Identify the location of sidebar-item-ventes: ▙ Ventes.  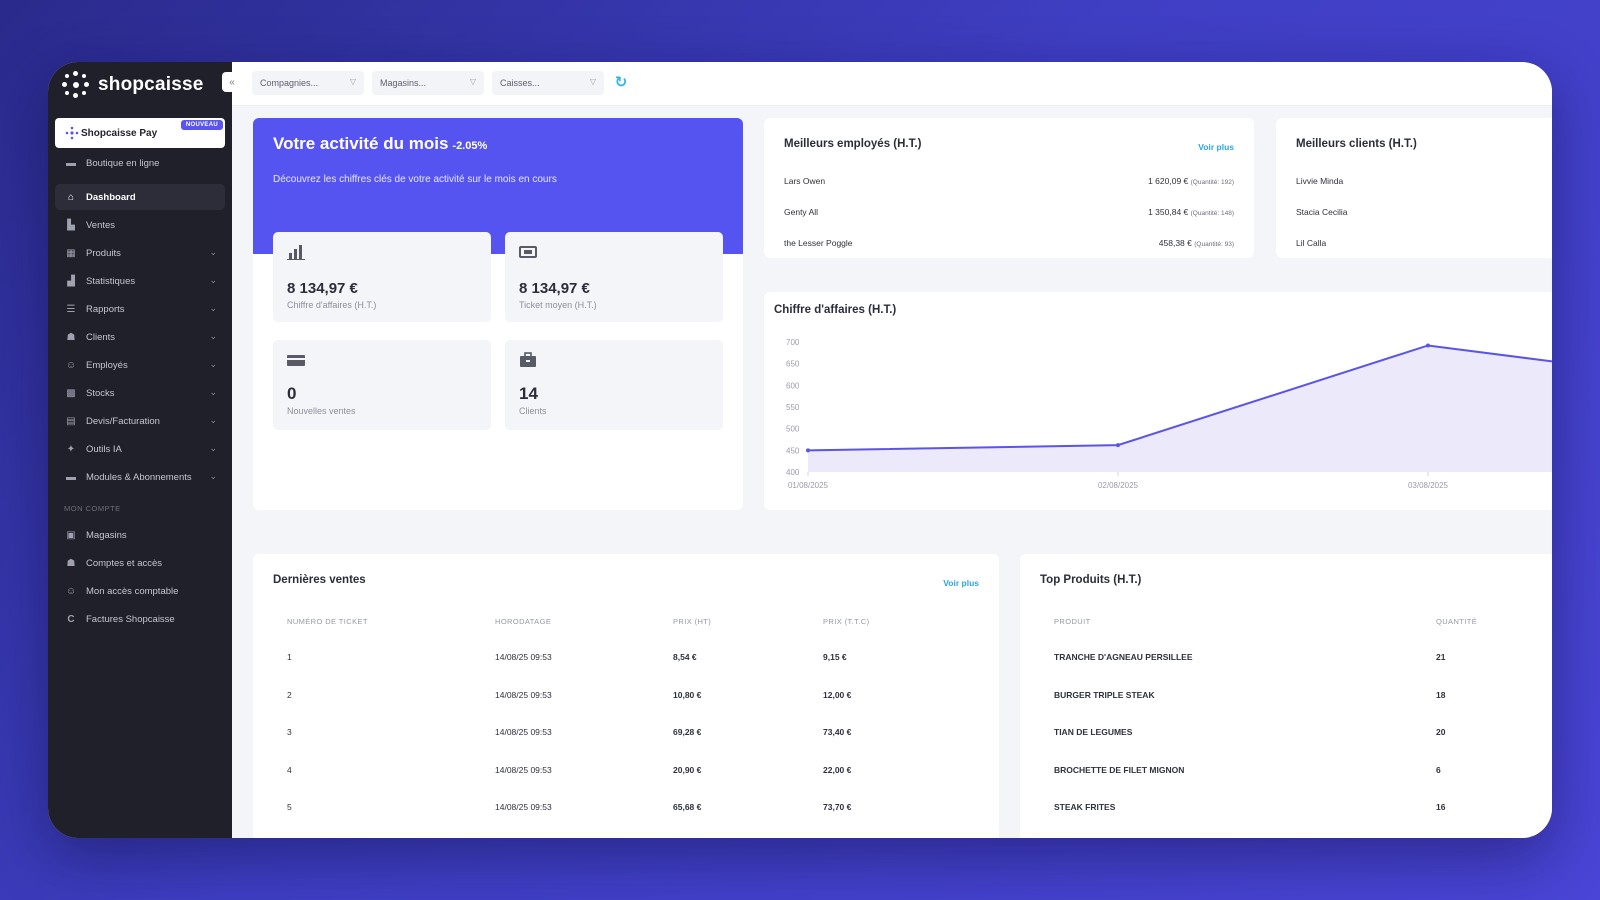
(140, 225).